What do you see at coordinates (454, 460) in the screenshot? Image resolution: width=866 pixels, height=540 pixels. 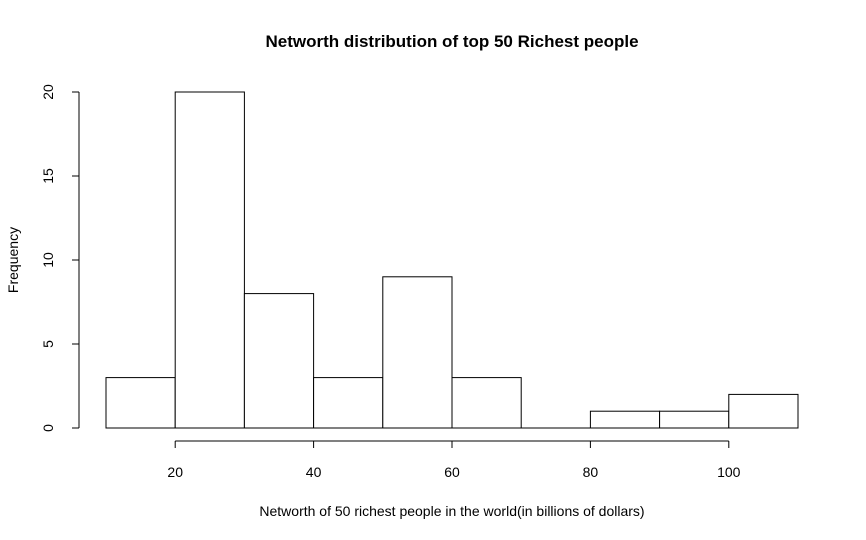 I see `x-axis: 20 40 60 80 100` at bounding box center [454, 460].